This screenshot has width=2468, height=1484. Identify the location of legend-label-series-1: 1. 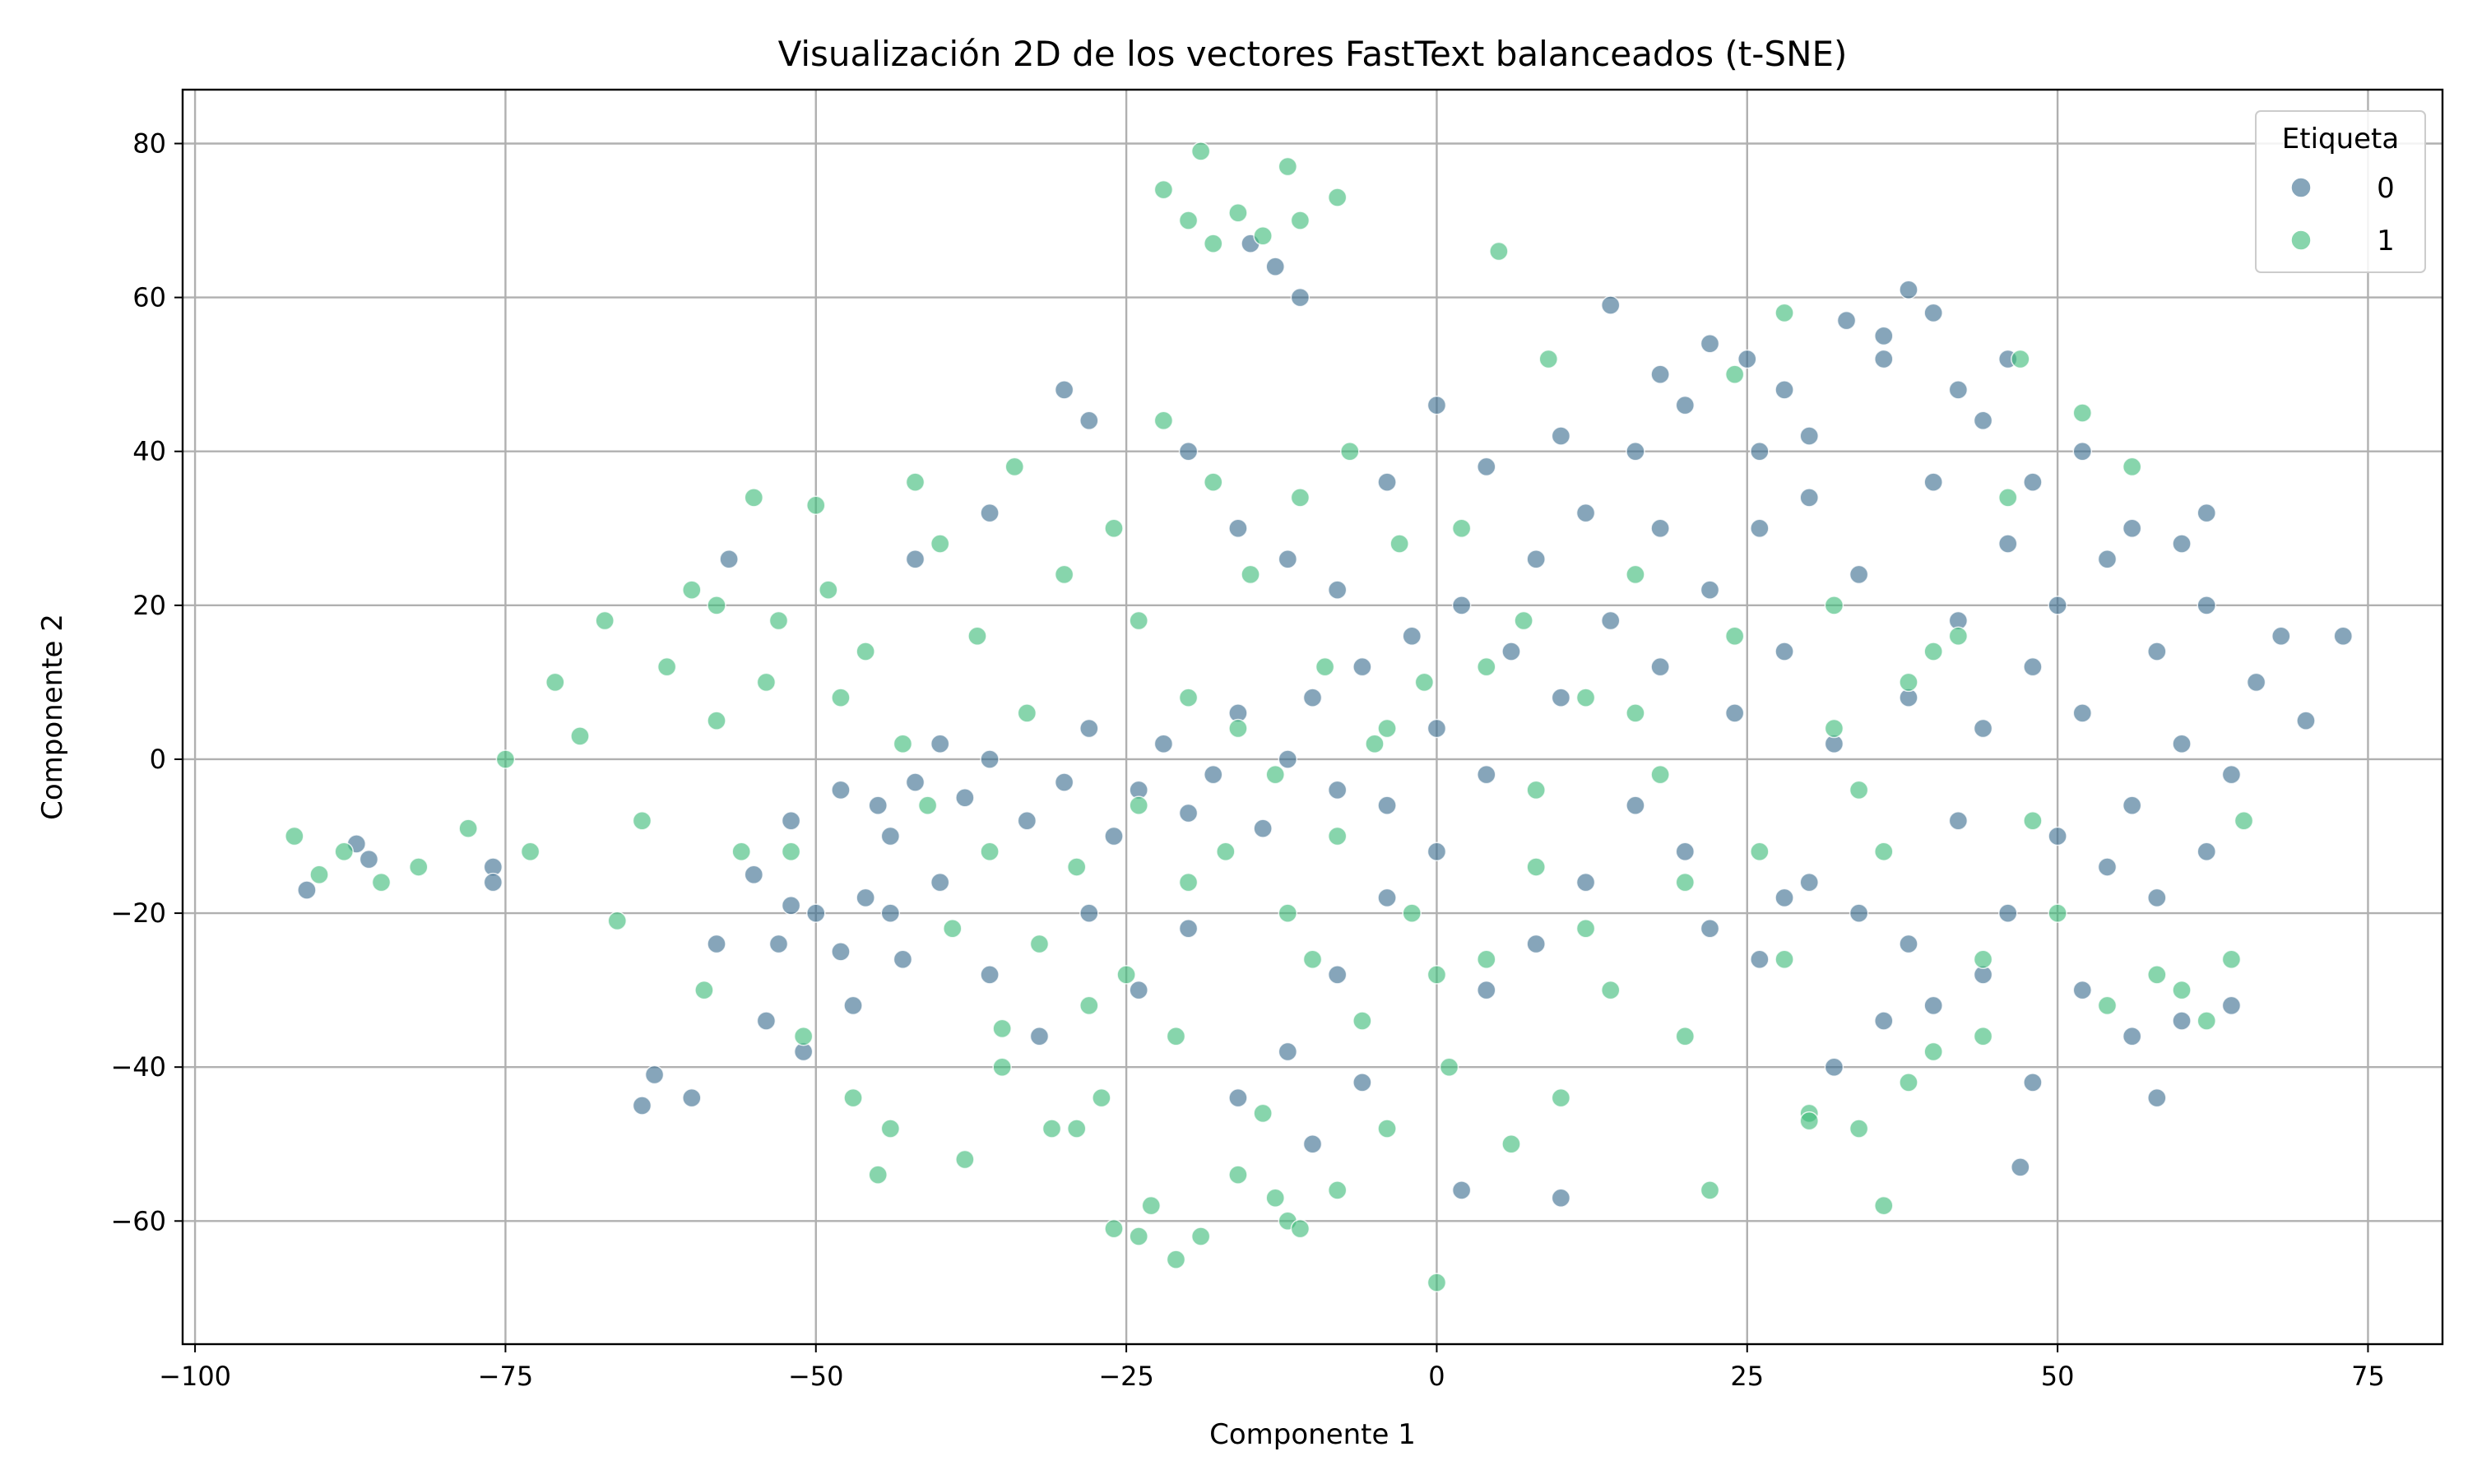
(2386, 241).